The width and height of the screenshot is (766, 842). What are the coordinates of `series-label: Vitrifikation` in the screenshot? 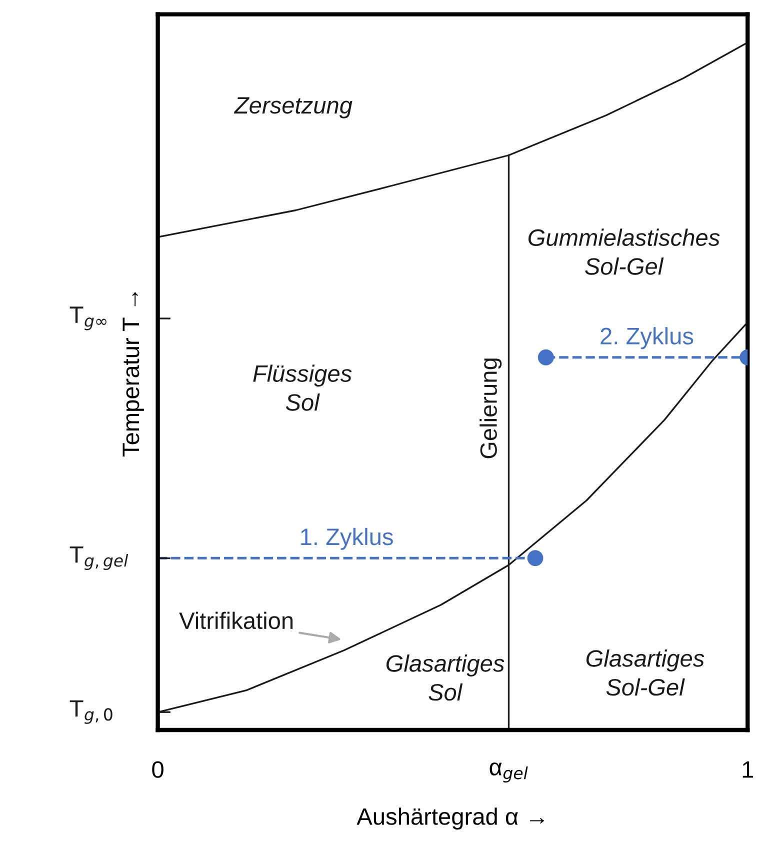 It's located at (236, 621).